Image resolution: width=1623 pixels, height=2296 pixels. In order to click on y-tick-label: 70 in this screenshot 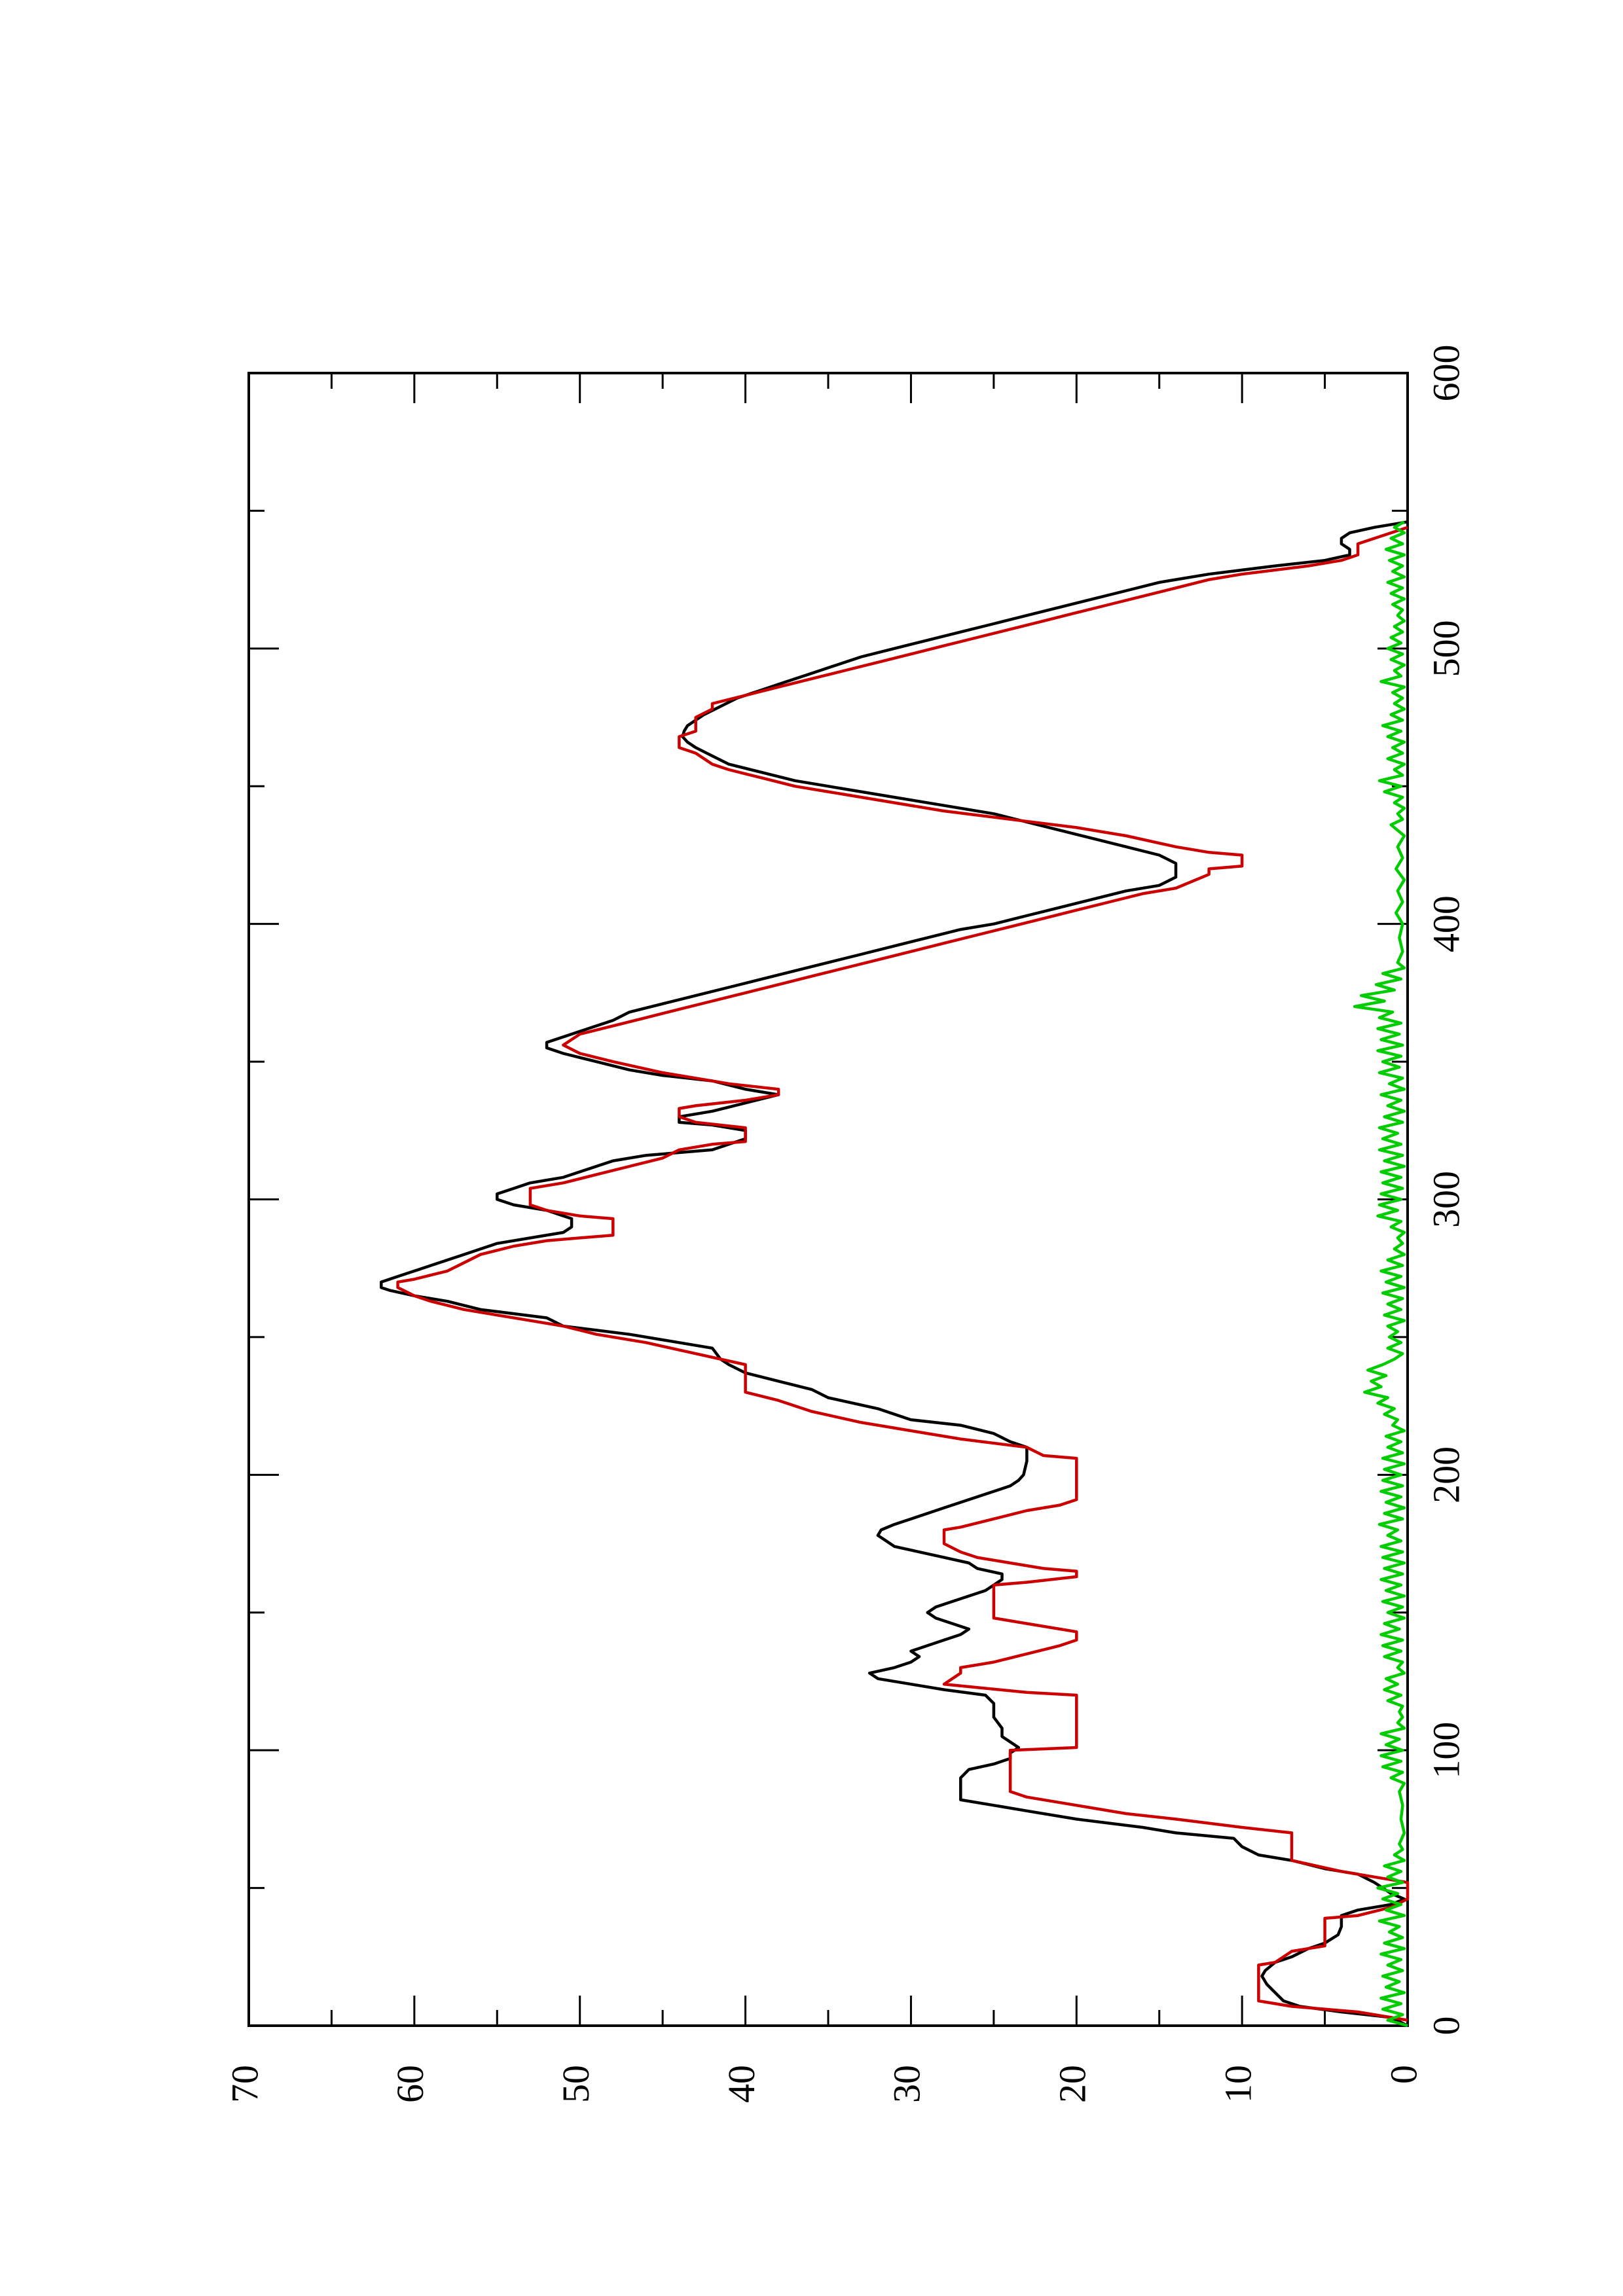, I will do `click(244, 2084)`.